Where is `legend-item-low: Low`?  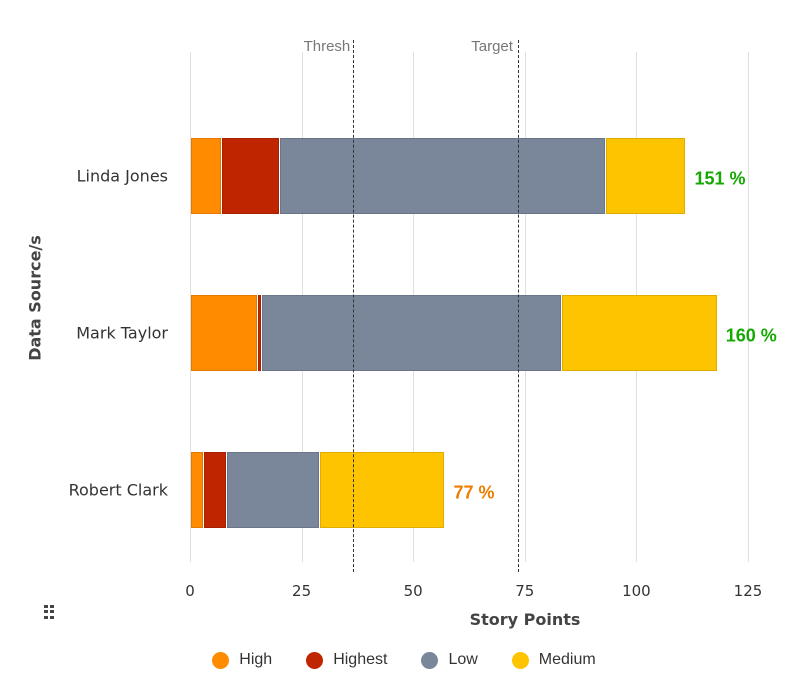
legend-item-low: Low is located at coordinates (445, 660).